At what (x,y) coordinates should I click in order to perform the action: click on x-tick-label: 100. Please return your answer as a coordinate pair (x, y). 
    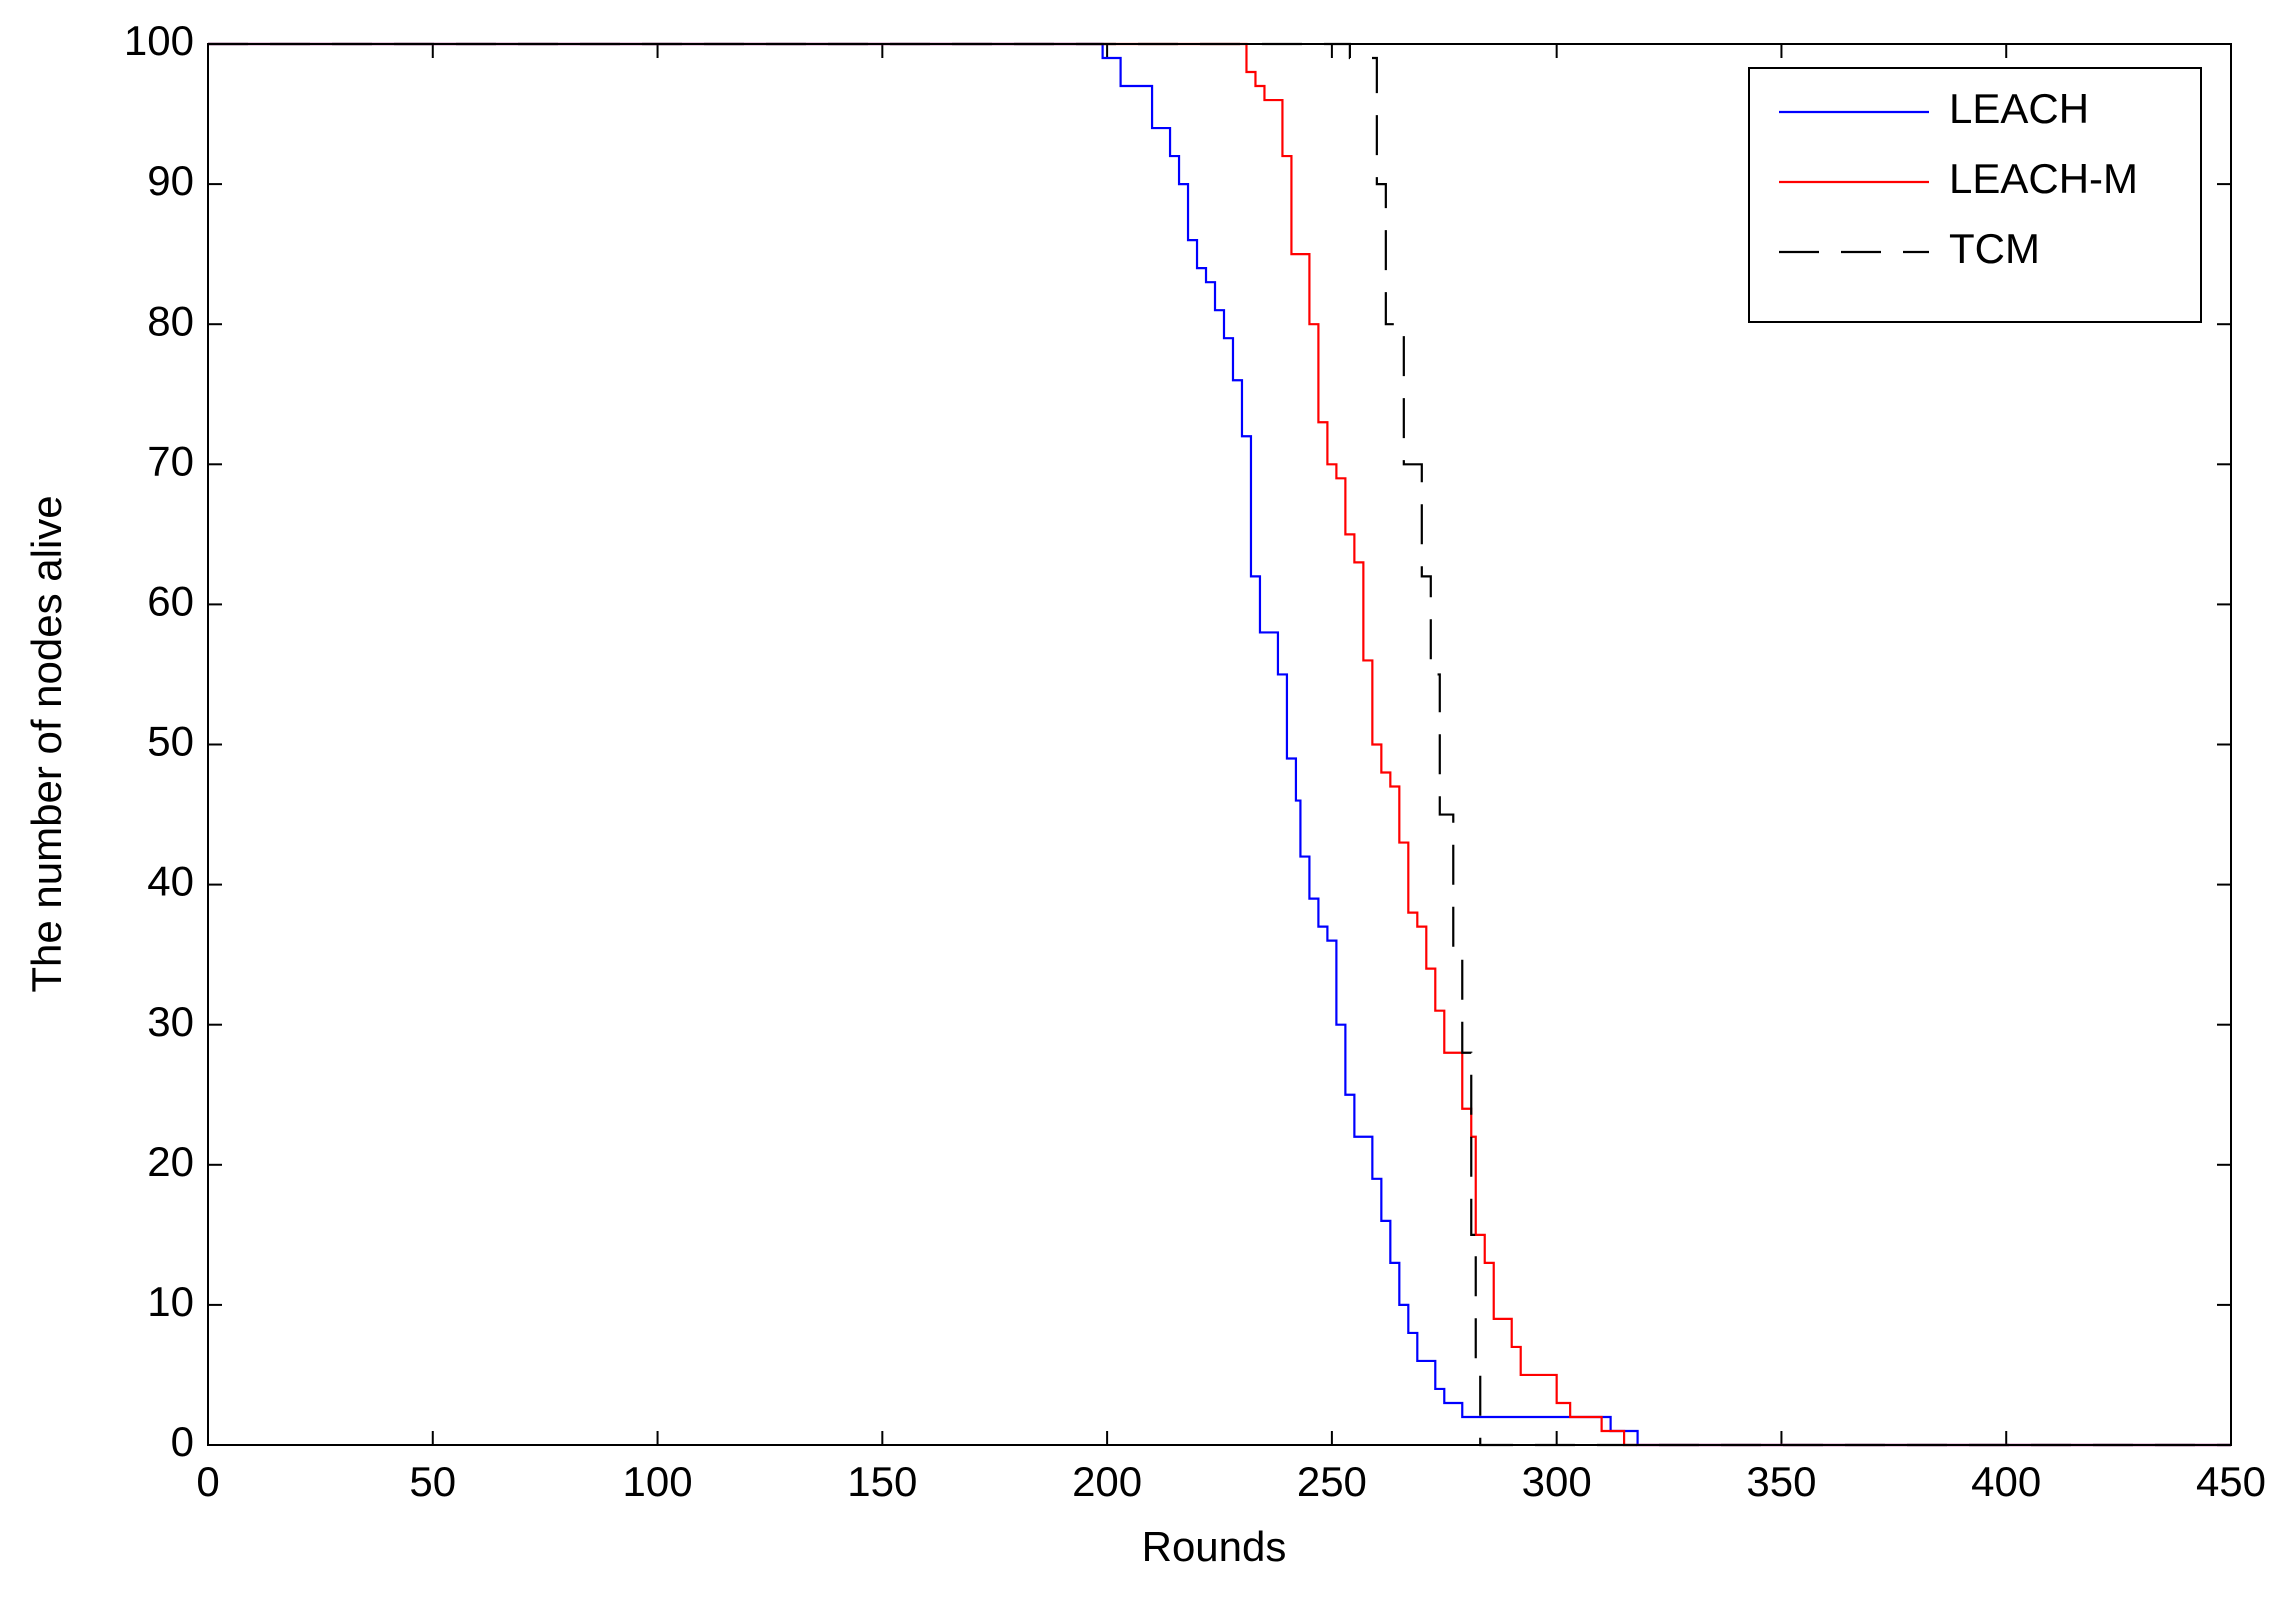
    Looking at the image, I should click on (658, 1481).